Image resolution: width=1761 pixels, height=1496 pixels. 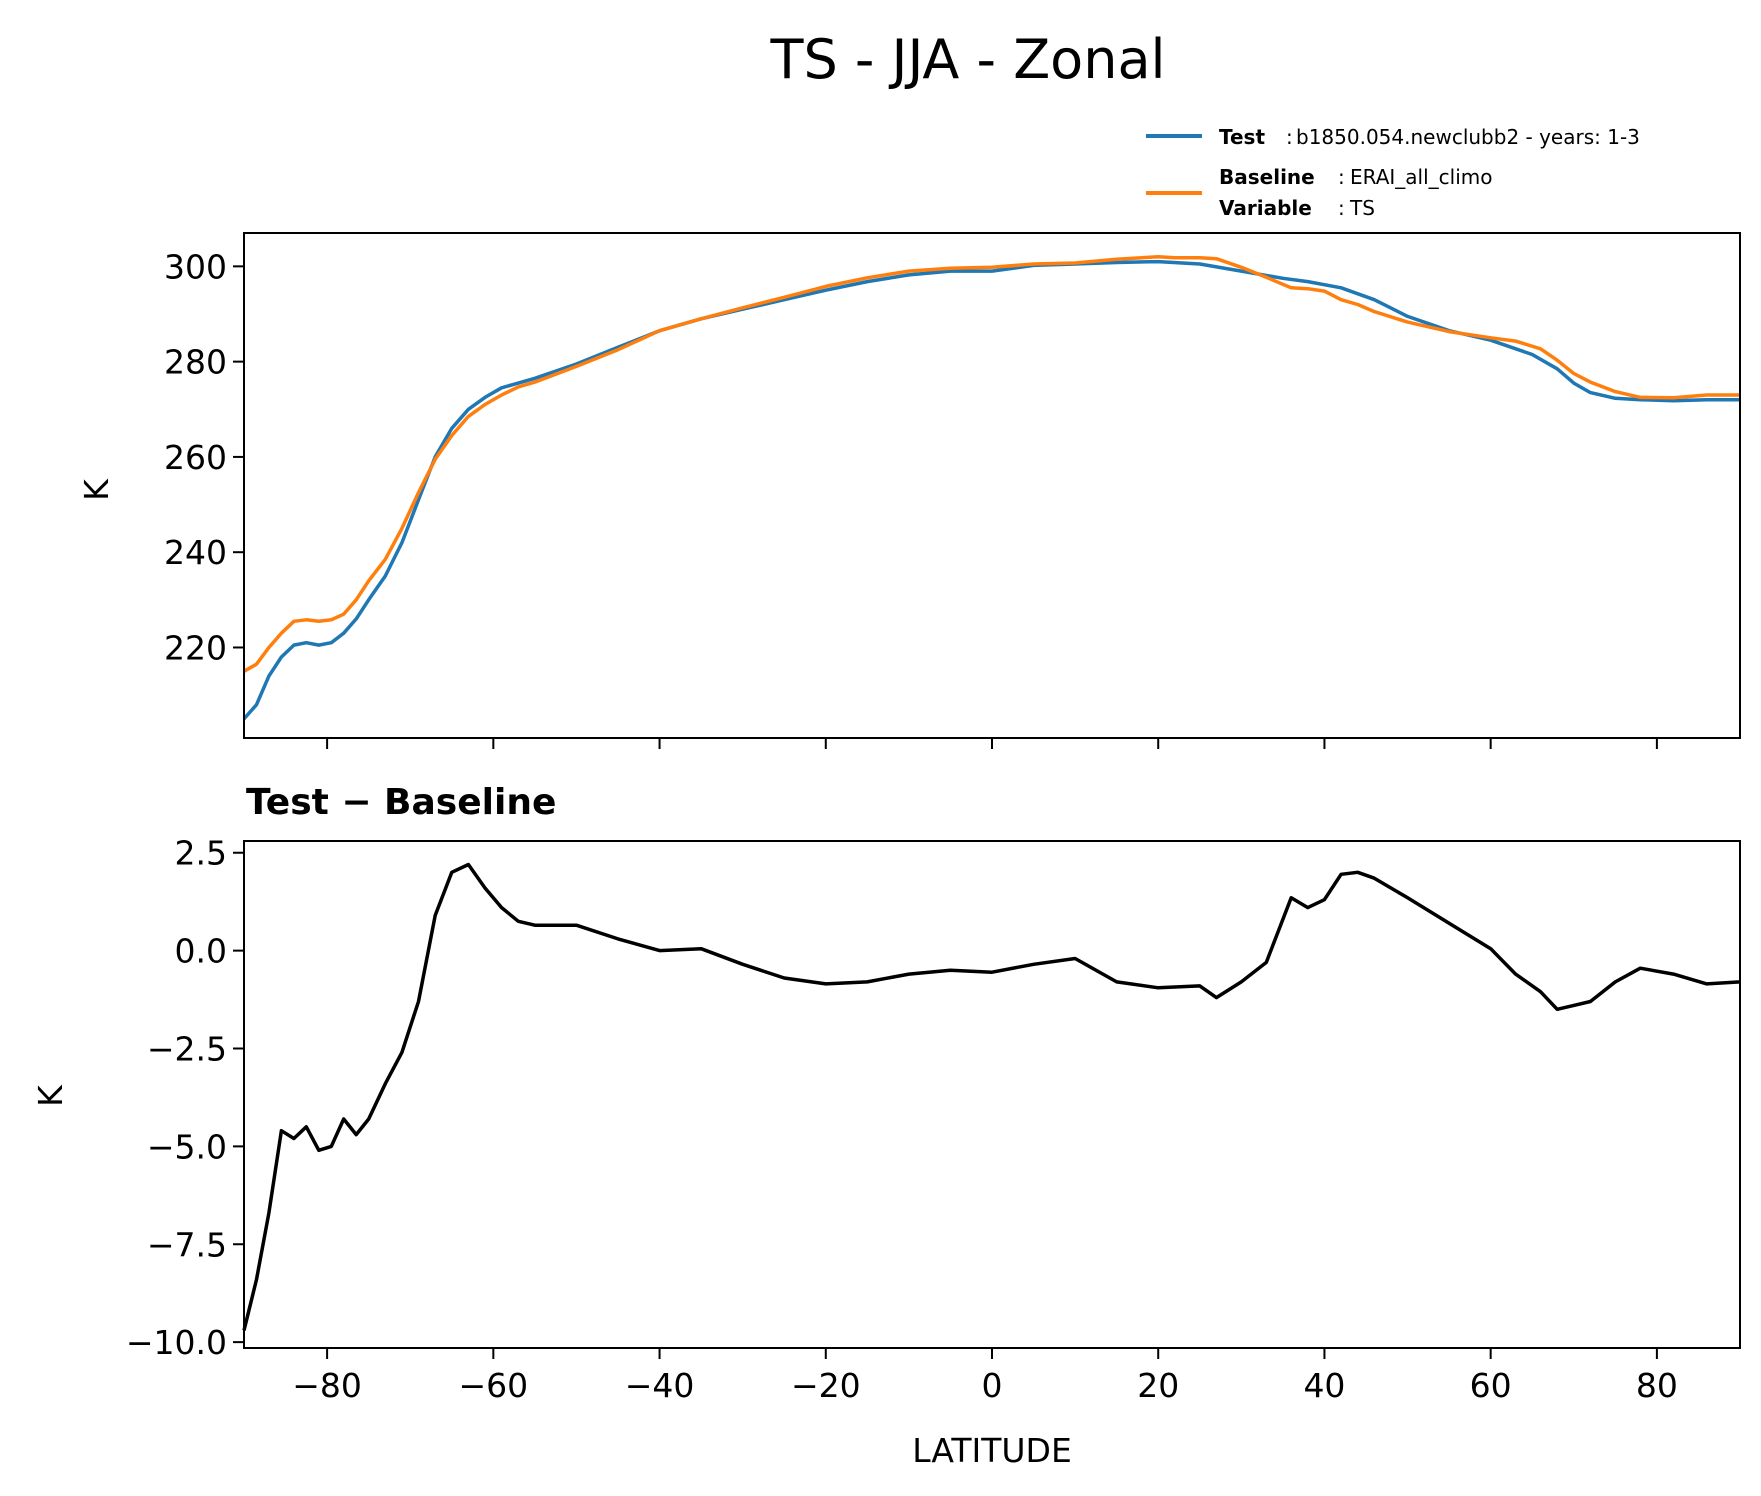 I want to click on top-y-tick-label: 280, so click(x=195, y=362).